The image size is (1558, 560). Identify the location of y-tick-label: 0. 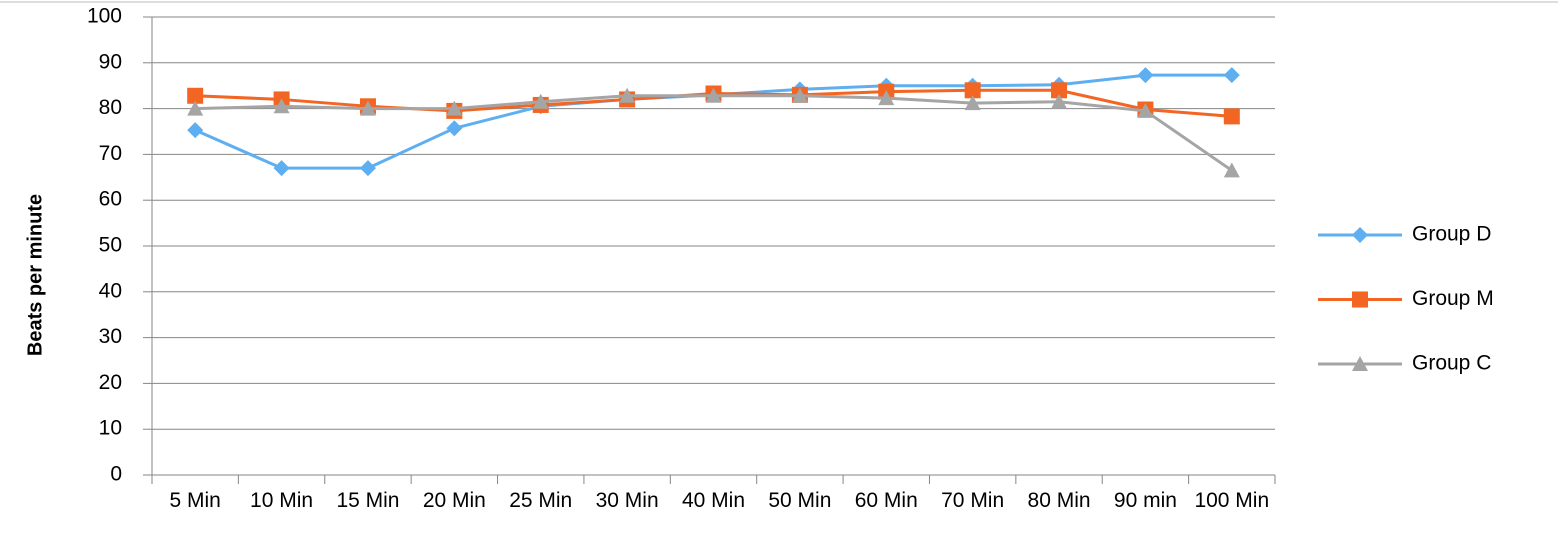
(116, 474).